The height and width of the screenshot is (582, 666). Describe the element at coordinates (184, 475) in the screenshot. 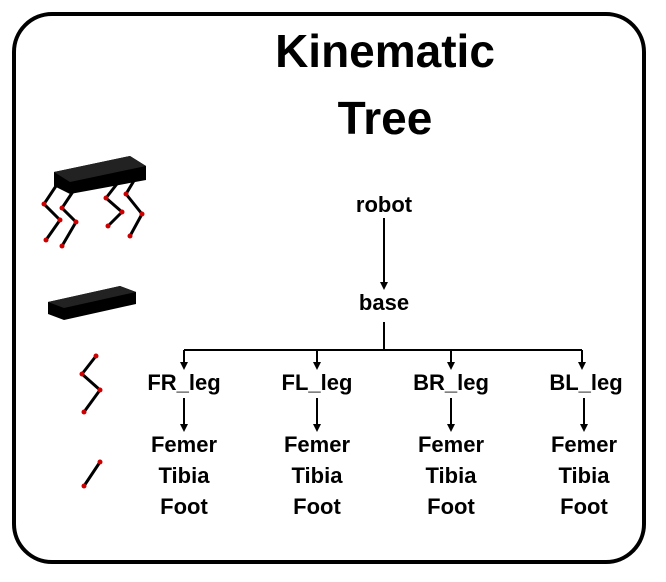

I see `fr-tibia: Tibia` at that location.